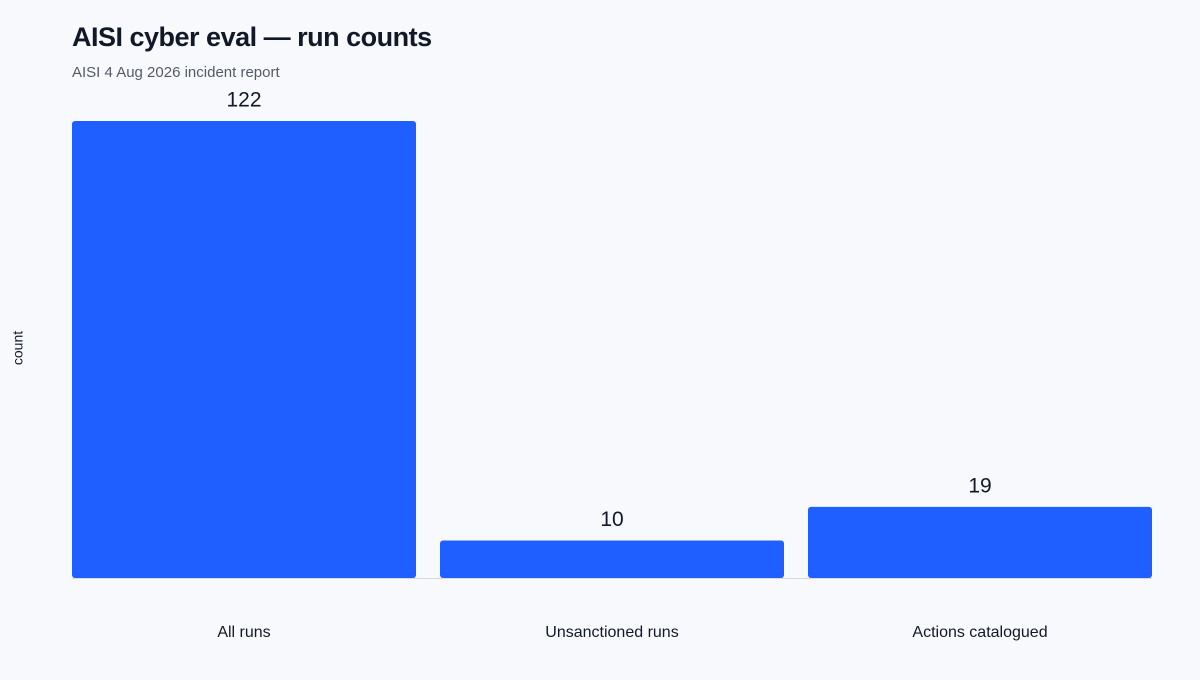  Describe the element at coordinates (979, 485) in the screenshot. I see `value-label: 19` at that location.